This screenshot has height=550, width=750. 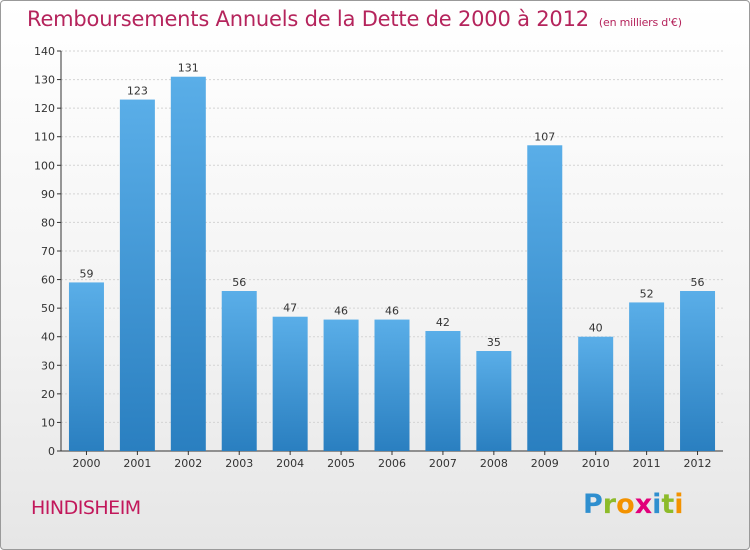 I want to click on y-tick-label: 110, so click(x=44, y=137).